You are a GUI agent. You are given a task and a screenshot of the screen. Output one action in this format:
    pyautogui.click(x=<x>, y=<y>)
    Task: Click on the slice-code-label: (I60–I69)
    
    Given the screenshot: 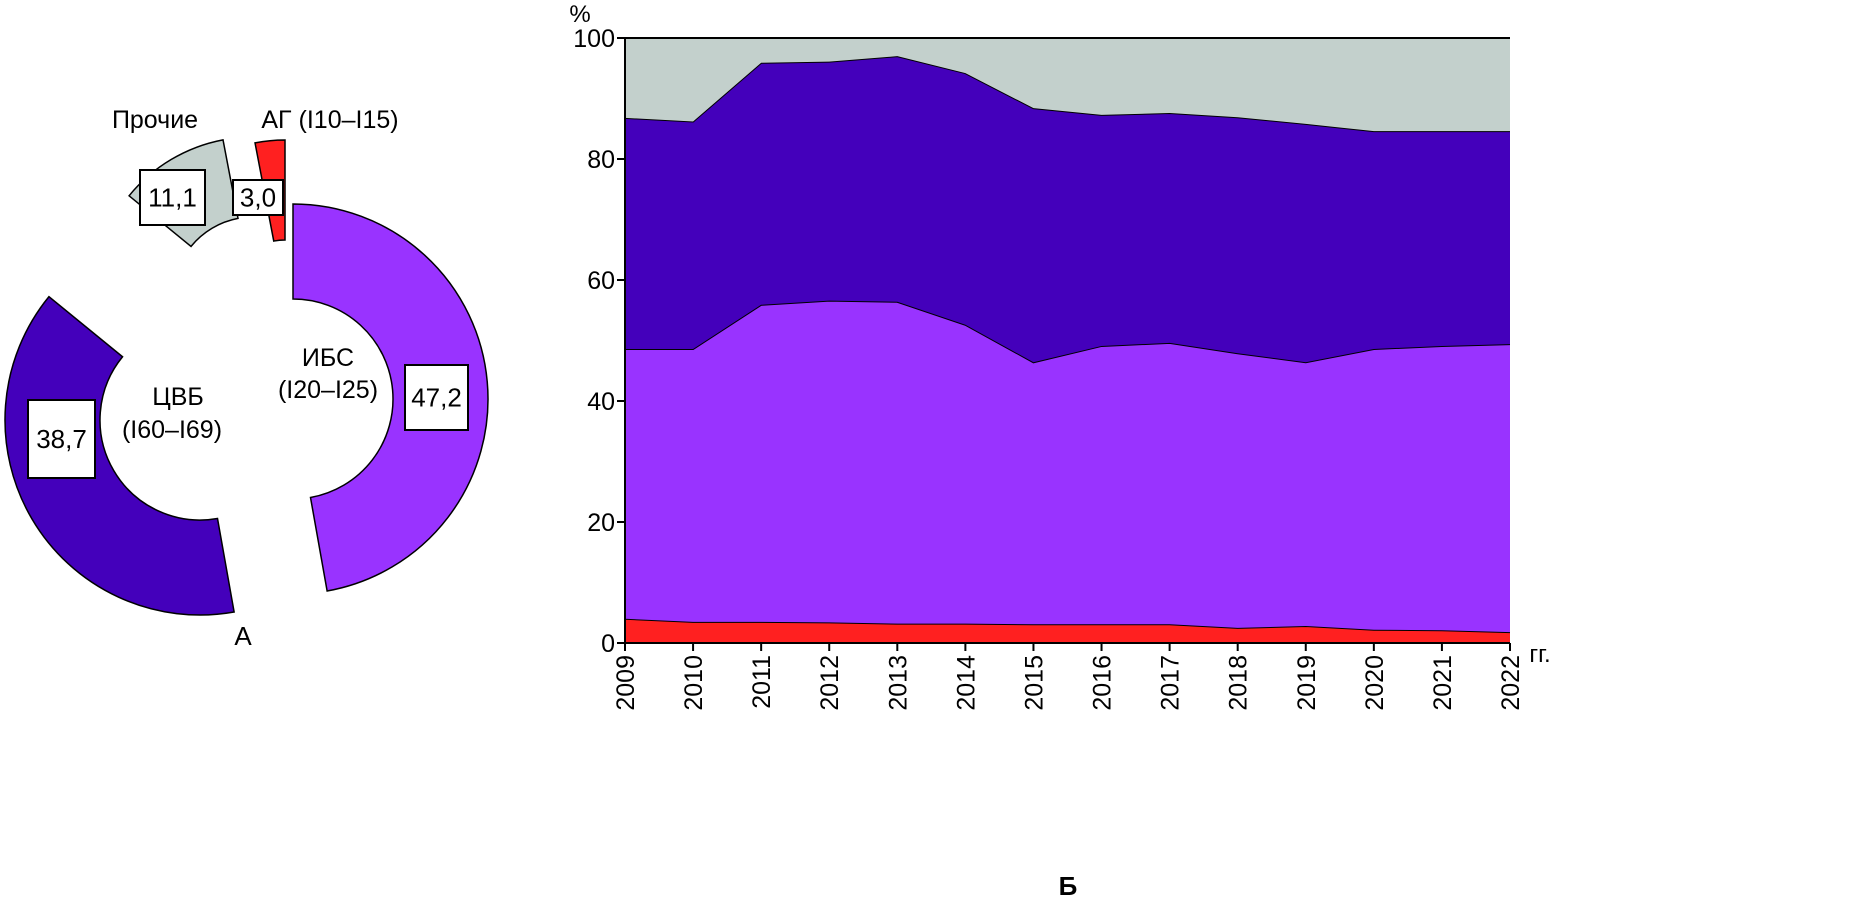 What is the action you would take?
    pyautogui.click(x=172, y=430)
    